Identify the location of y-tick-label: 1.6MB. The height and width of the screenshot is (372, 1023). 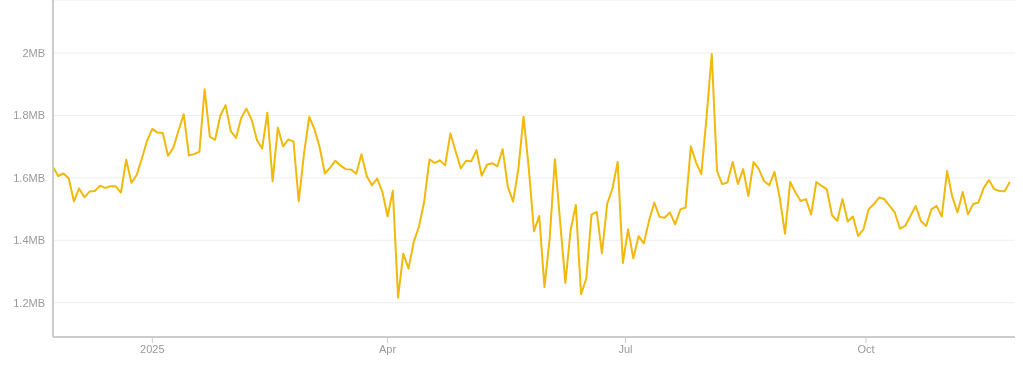
(29, 177).